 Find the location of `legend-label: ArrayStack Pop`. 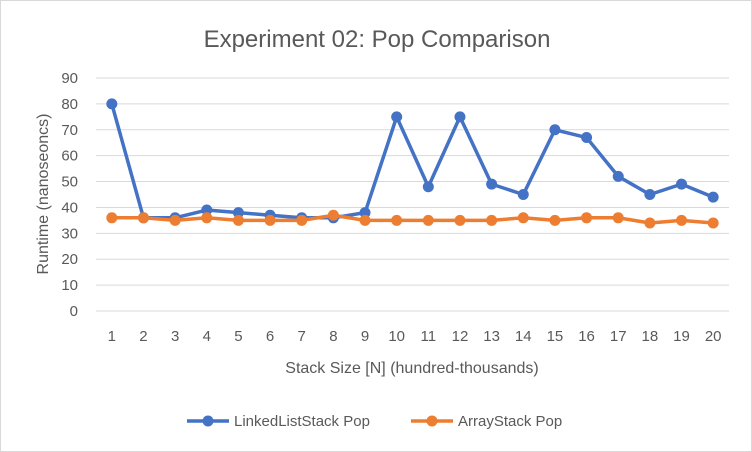

legend-label: ArrayStack Pop is located at coordinates (510, 421).